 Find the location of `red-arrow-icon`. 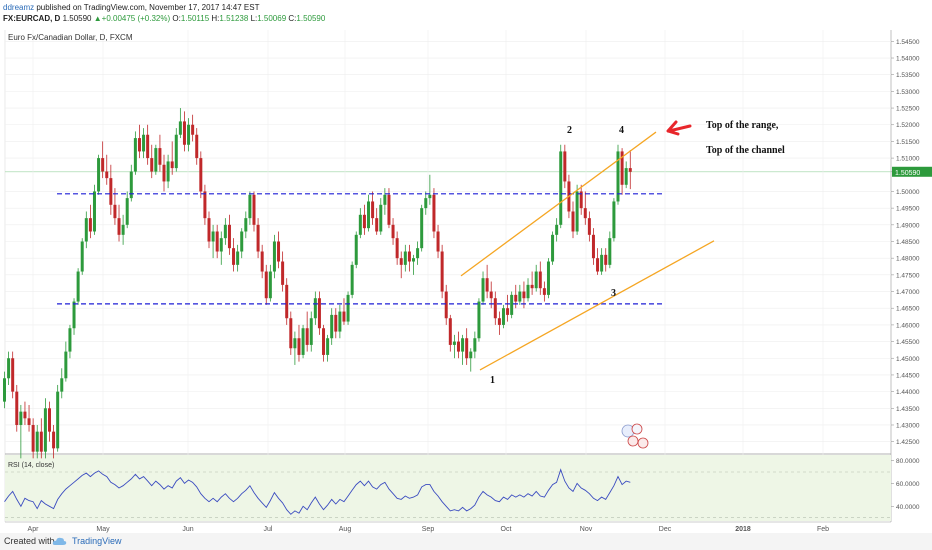

red-arrow-icon is located at coordinates (679, 128).